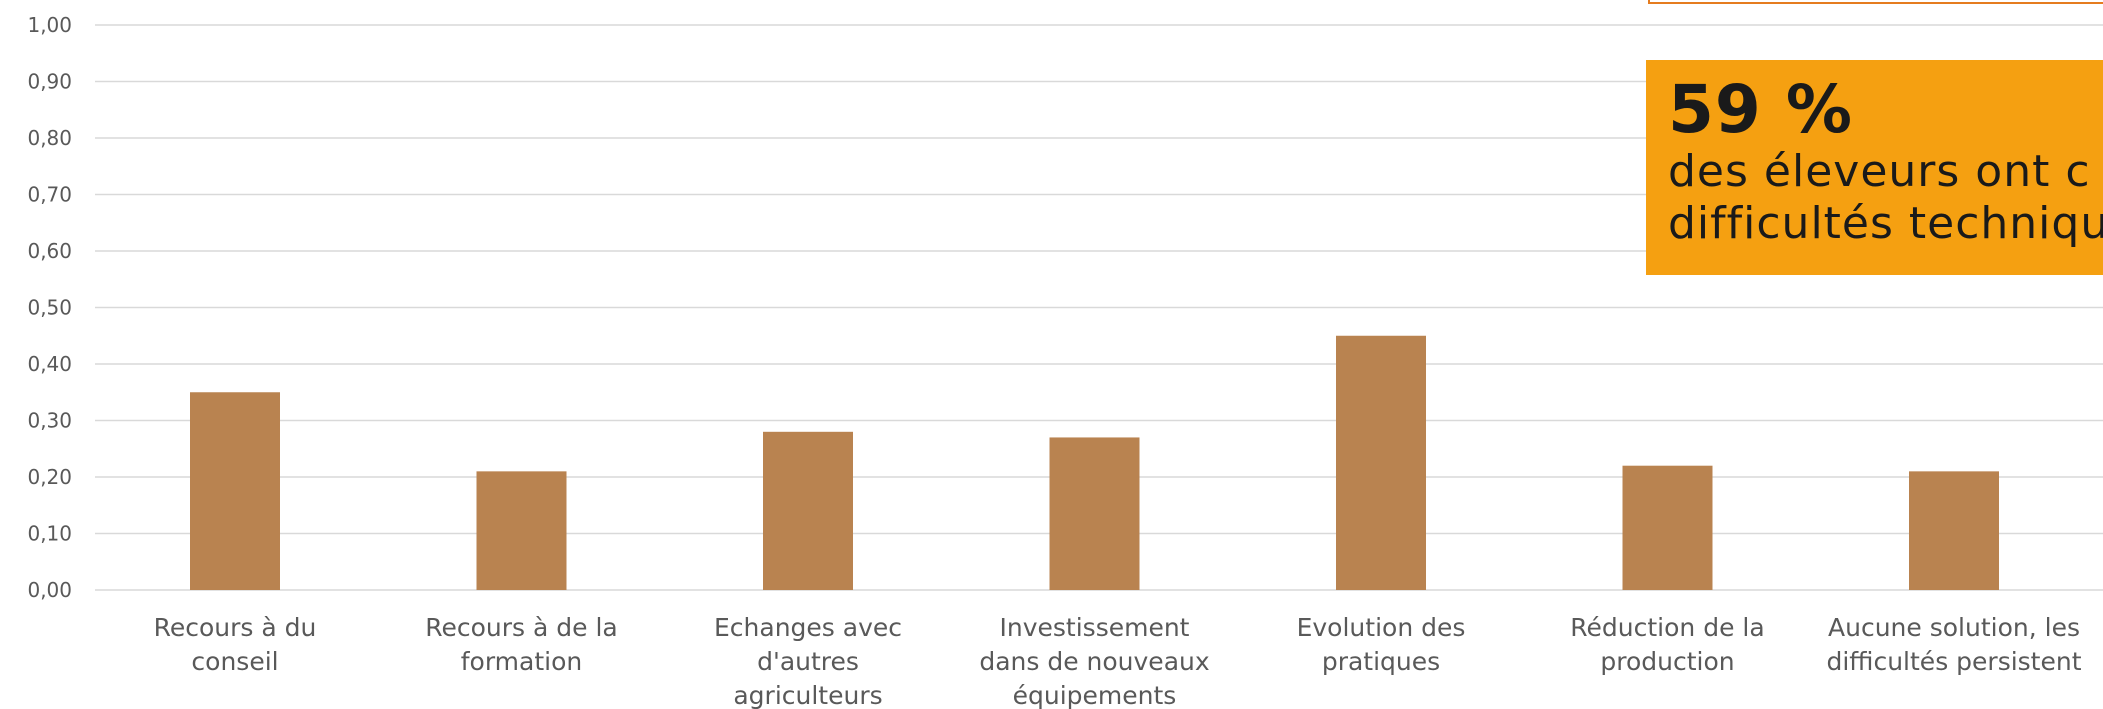 Image resolution: width=2103 pixels, height=709 pixels. What do you see at coordinates (49, 534) in the screenshot?
I see `y-tick-label: 0,10` at bounding box center [49, 534].